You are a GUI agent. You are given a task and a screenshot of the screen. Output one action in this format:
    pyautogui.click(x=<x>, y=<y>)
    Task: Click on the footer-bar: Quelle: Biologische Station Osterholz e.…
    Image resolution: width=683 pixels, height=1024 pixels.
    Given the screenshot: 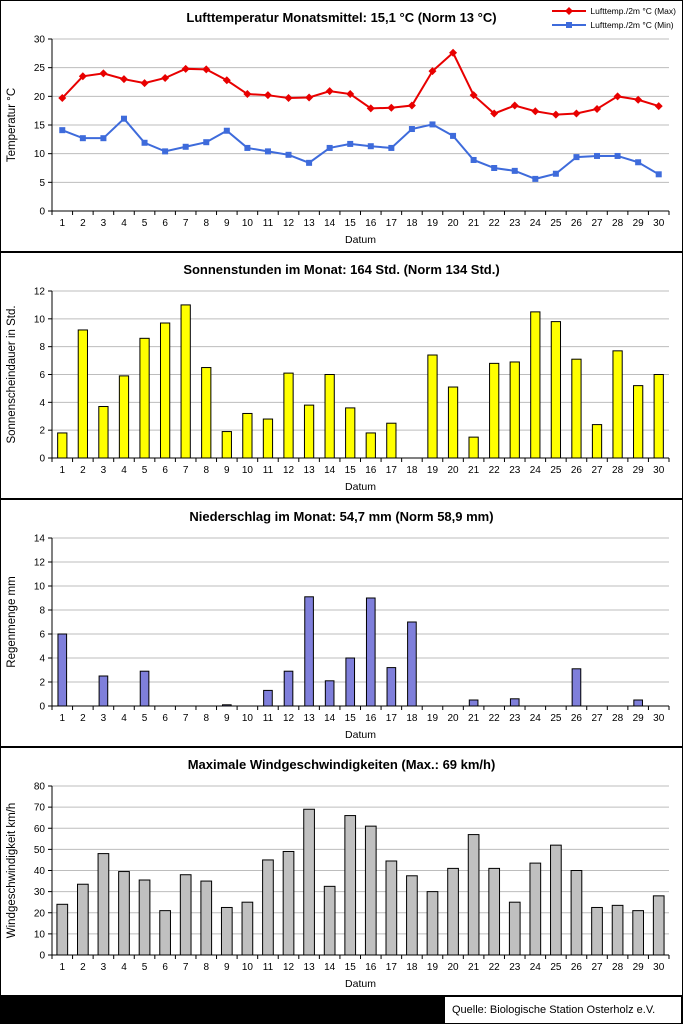 What is the action you would take?
    pyautogui.click(x=341, y=1010)
    